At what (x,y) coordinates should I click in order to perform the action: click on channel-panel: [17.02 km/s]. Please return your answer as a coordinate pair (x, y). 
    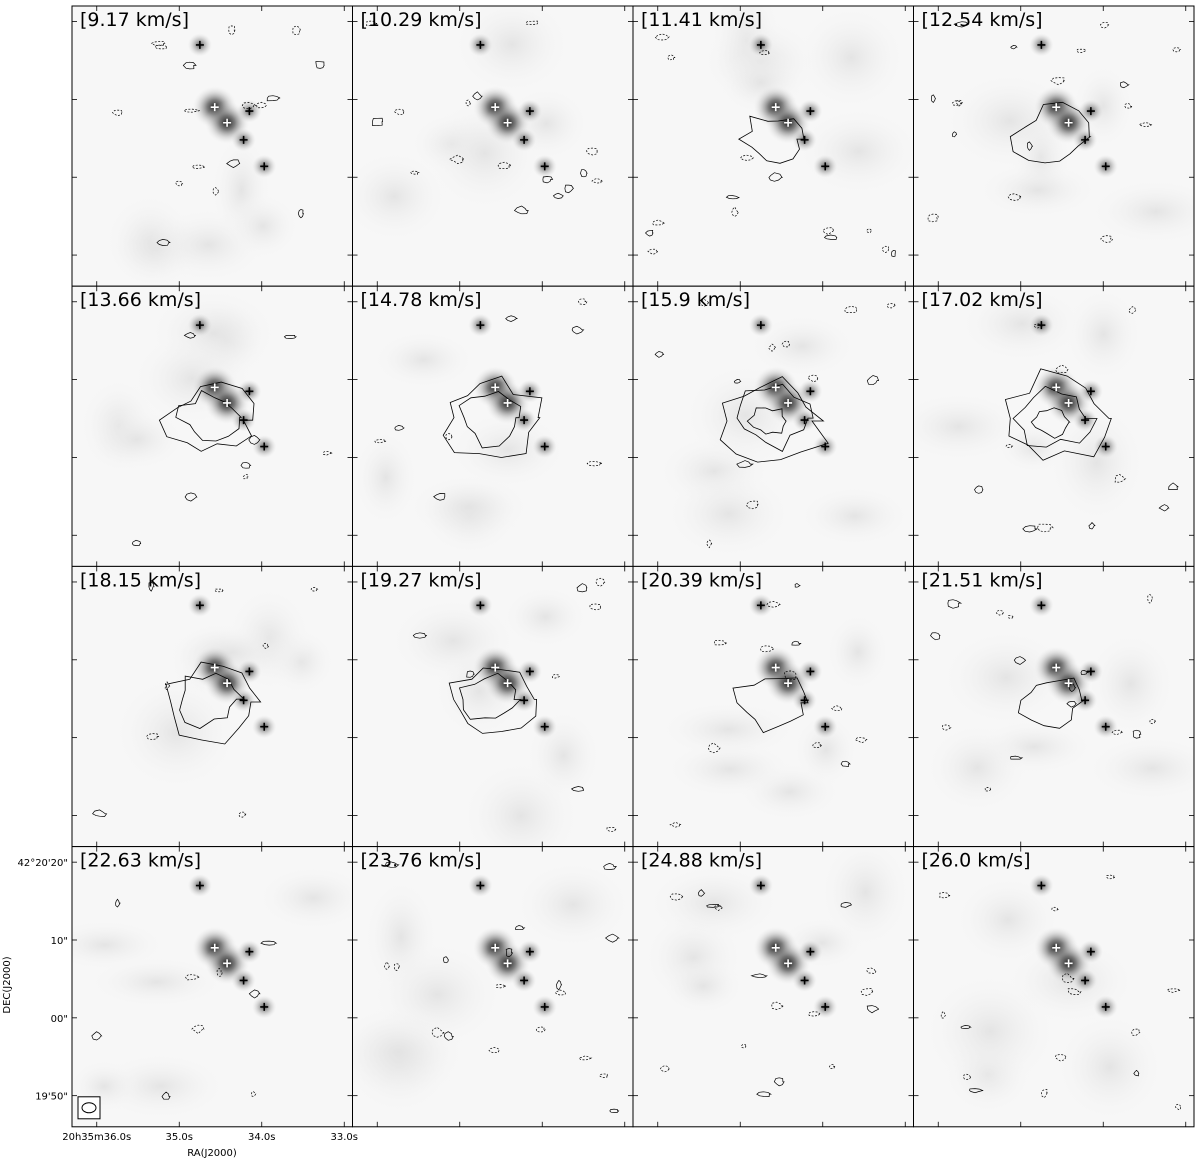
    Looking at the image, I should click on (1054, 426).